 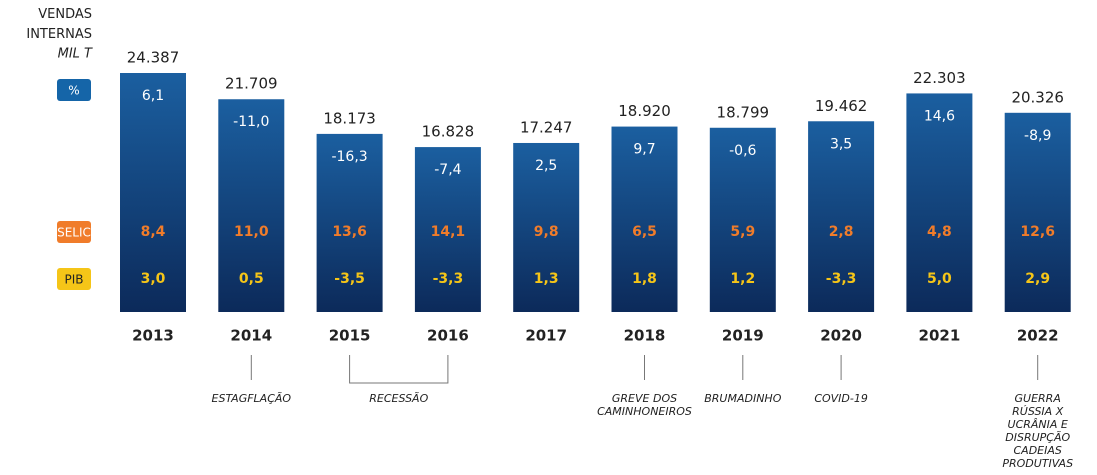 What do you see at coordinates (546, 232) in the screenshot?
I see `row-value: 9,8` at bounding box center [546, 232].